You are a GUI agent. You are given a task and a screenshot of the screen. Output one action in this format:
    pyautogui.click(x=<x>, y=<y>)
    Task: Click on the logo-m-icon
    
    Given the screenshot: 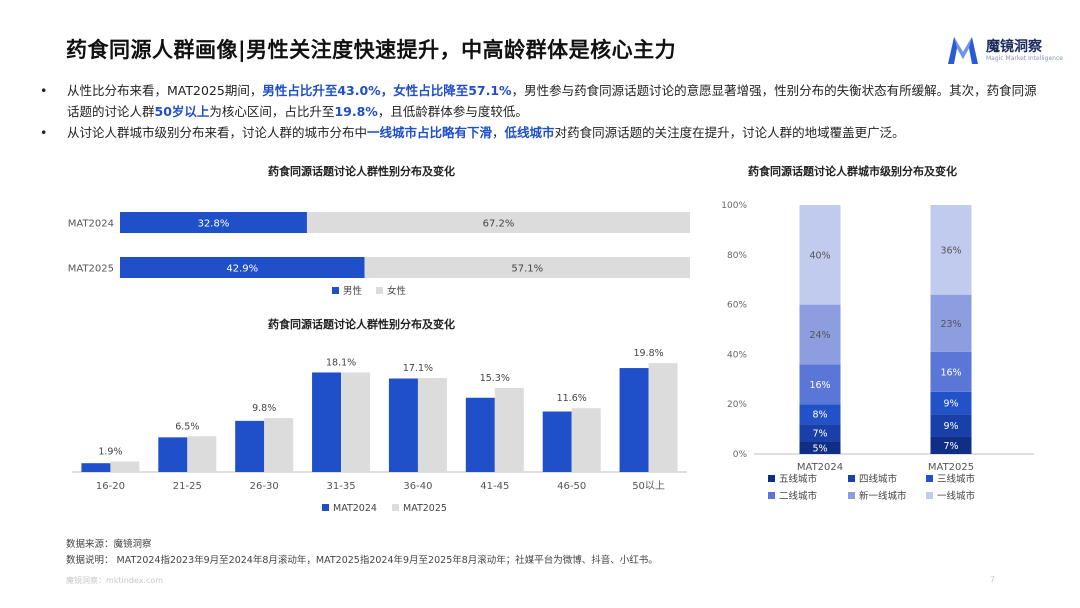 What is the action you would take?
    pyautogui.click(x=963, y=50)
    